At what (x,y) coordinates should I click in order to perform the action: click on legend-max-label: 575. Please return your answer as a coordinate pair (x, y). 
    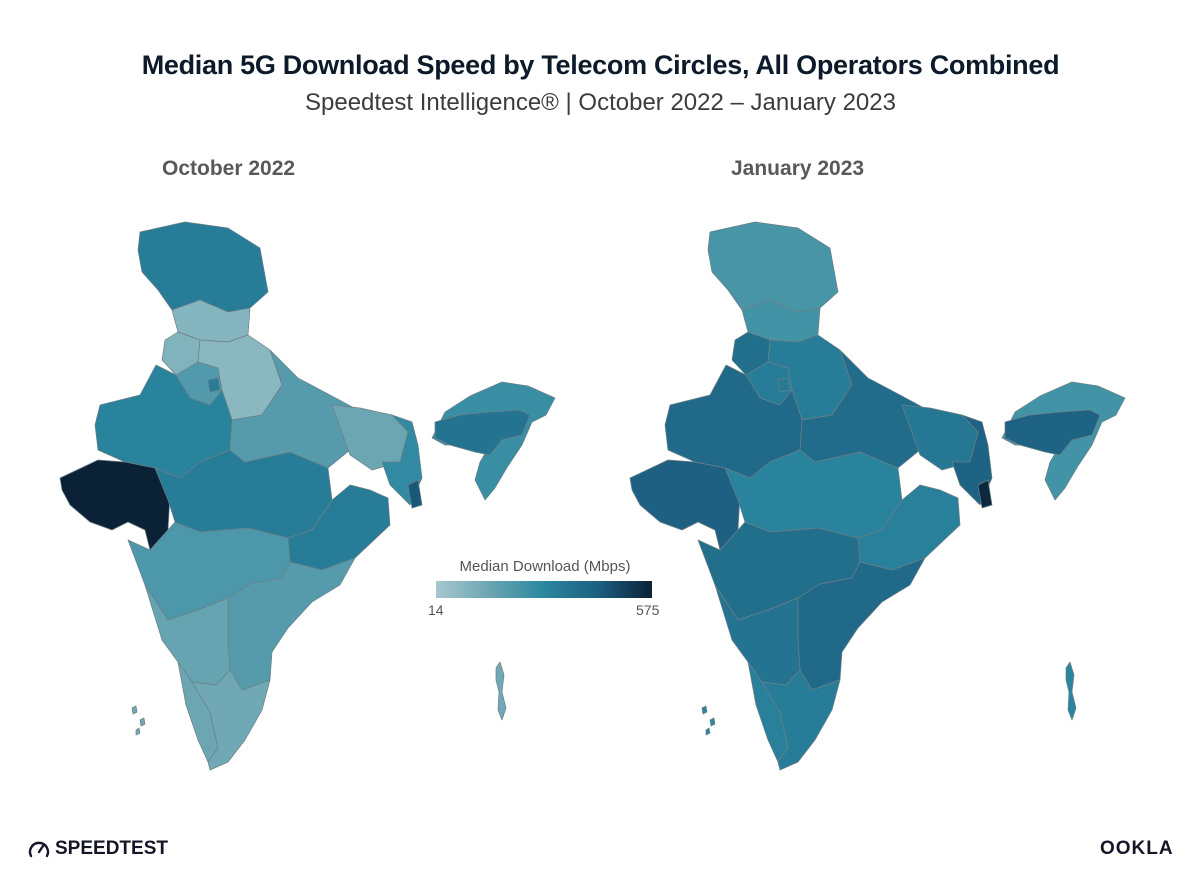
    Looking at the image, I should click on (648, 610).